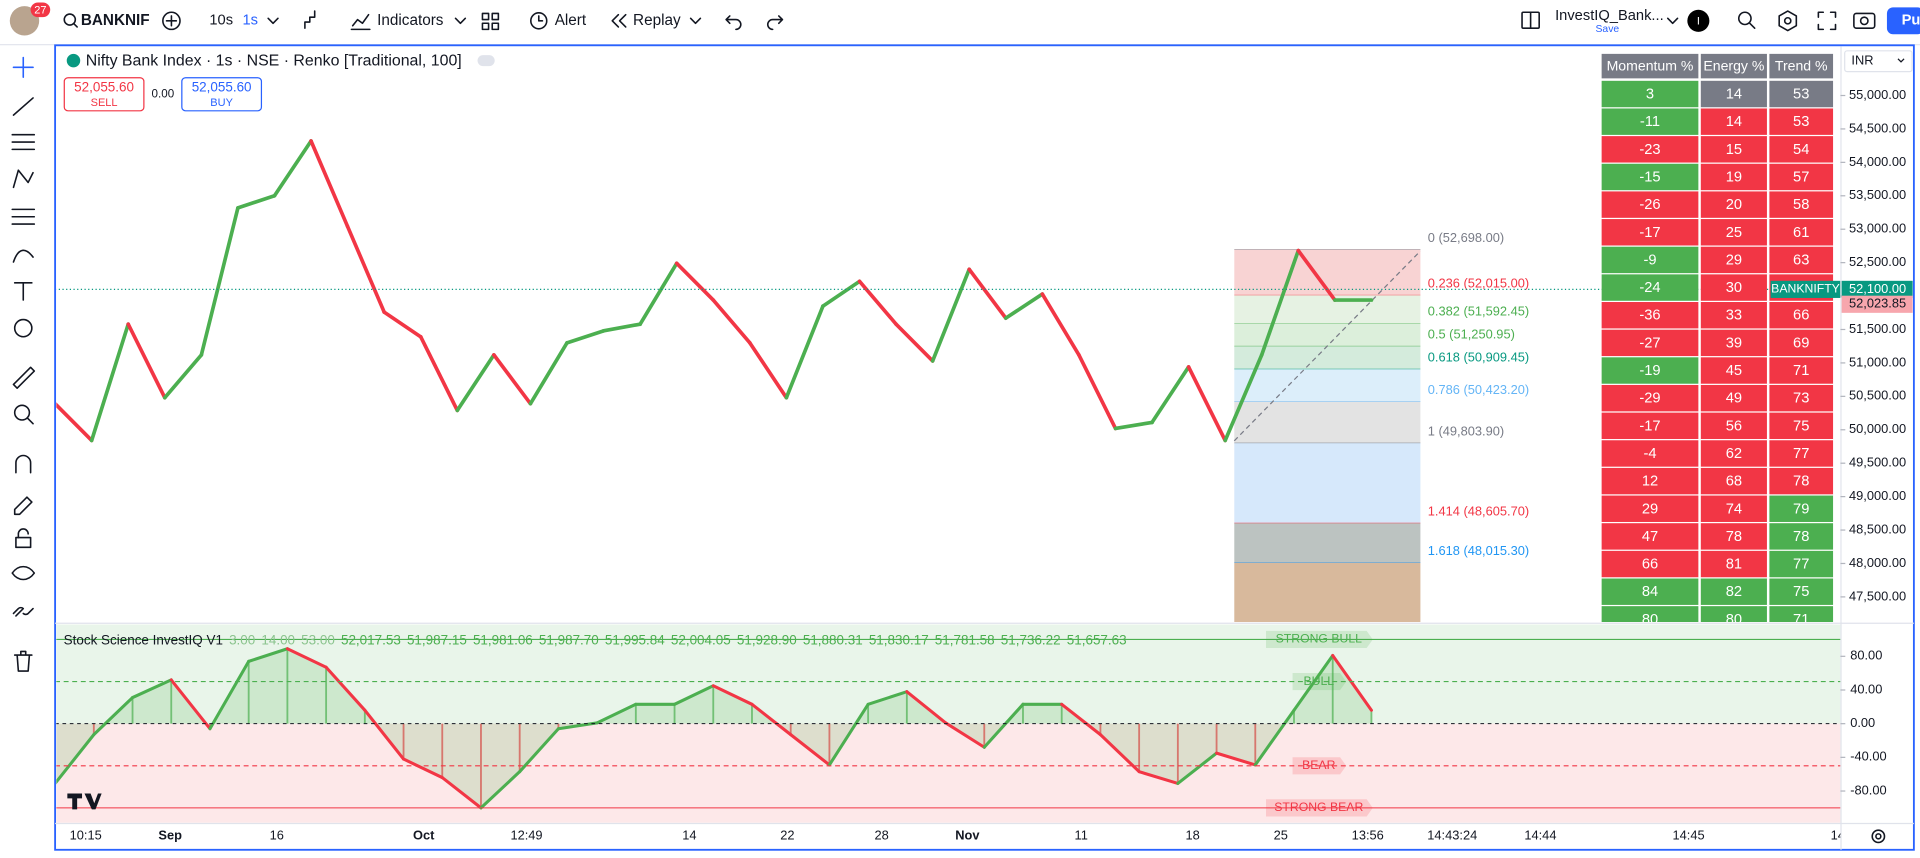  I want to click on table-header-cell, so click(1801, 66).